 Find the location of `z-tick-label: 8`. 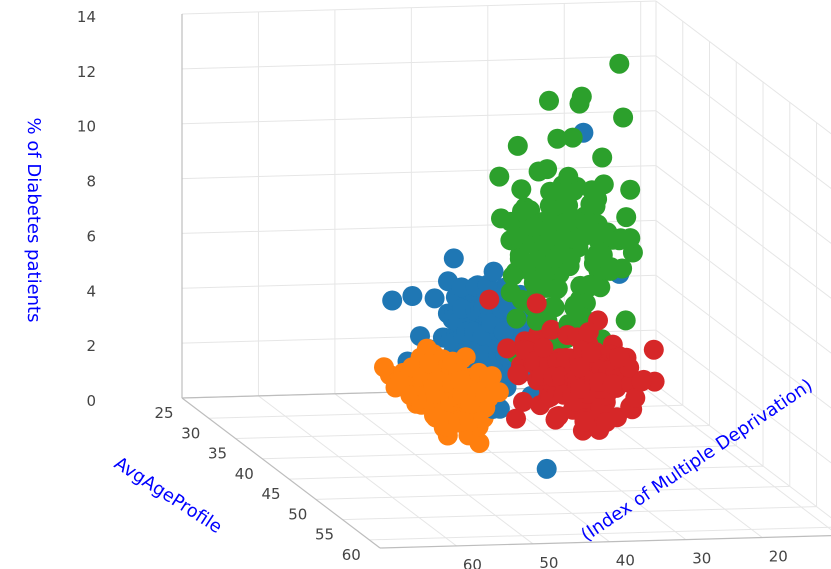

z-tick-label: 8 is located at coordinates (91, 182).